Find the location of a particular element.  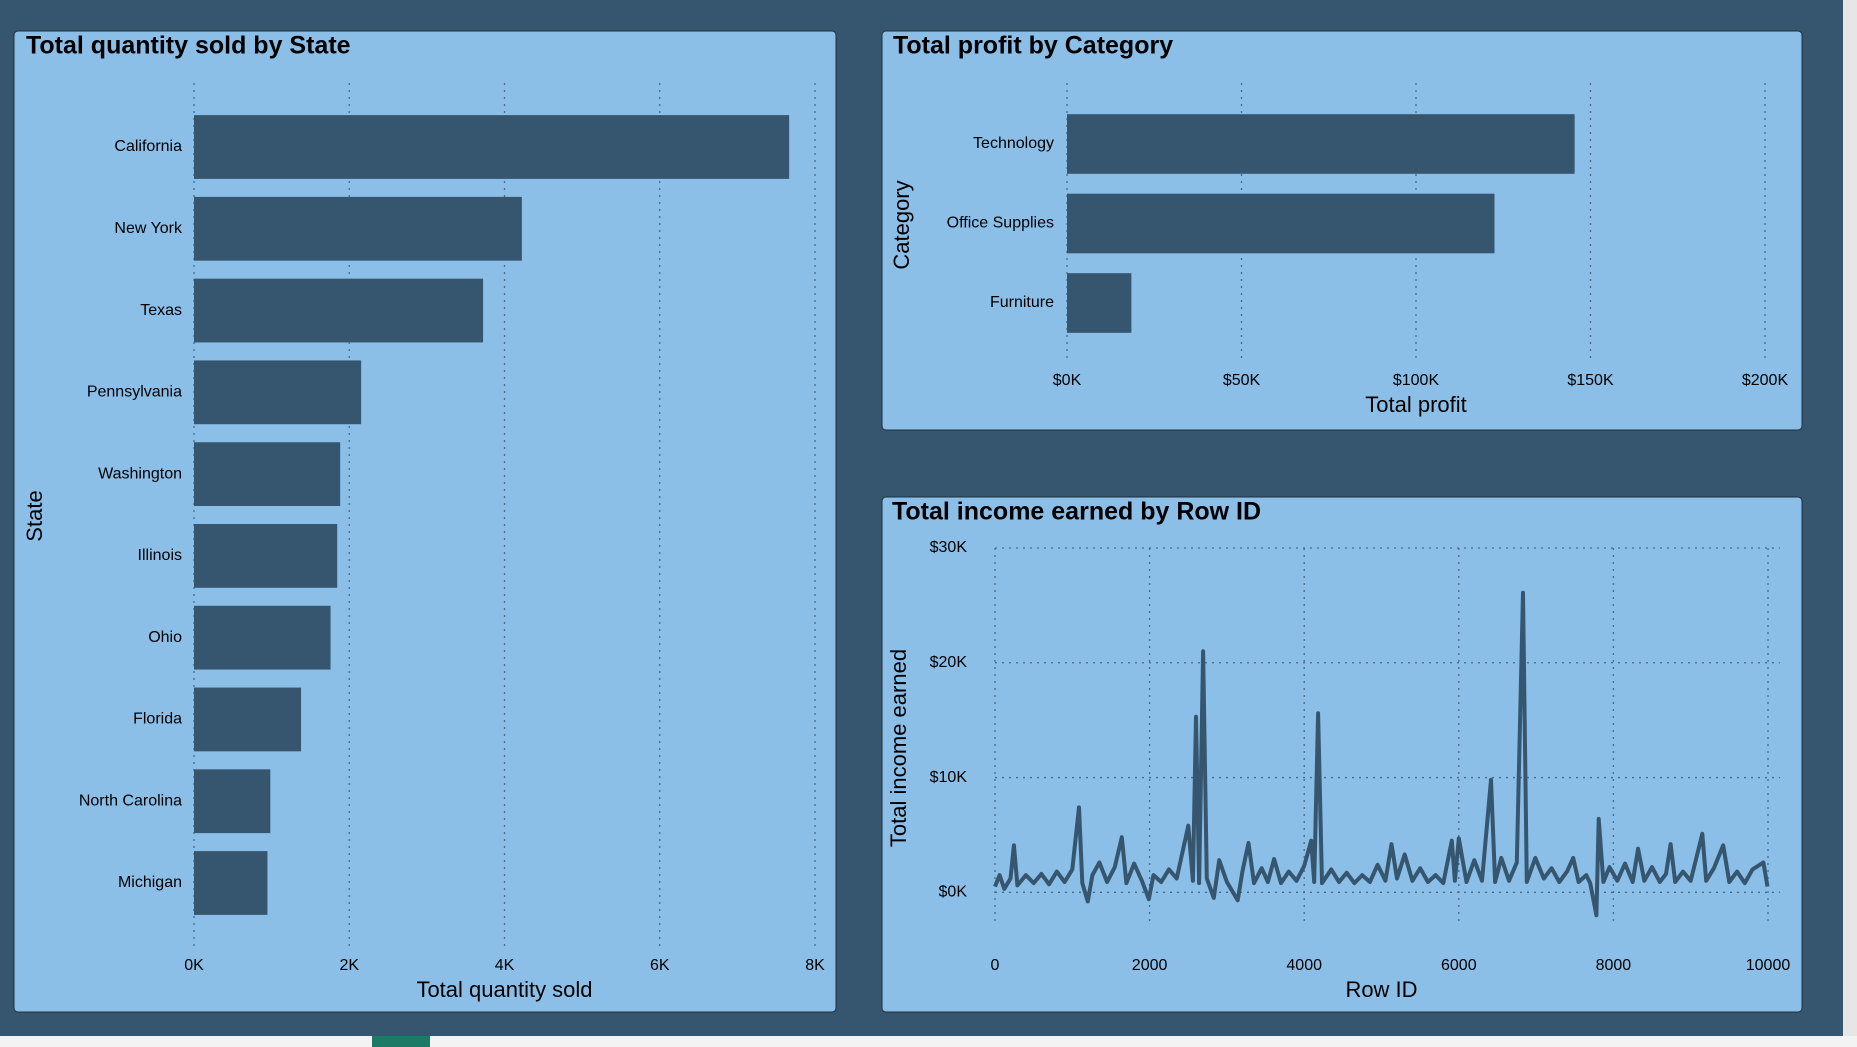

y-axis-label: State is located at coordinates (34, 515).